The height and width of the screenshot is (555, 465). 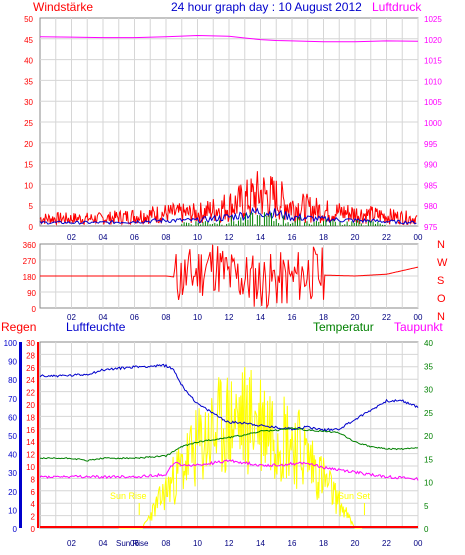 What do you see at coordinates (31, 227) in the screenshot?
I see `wind-tick-label: 0` at bounding box center [31, 227].